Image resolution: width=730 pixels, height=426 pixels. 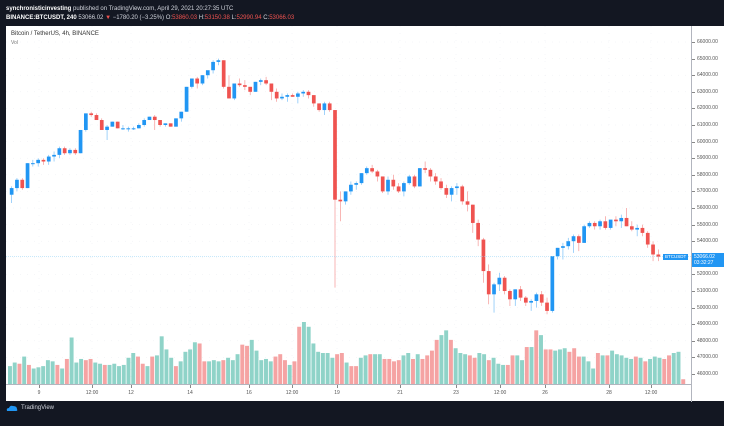 What do you see at coordinates (337, 393) in the screenshot?
I see `time-axis-label: 19` at bounding box center [337, 393].